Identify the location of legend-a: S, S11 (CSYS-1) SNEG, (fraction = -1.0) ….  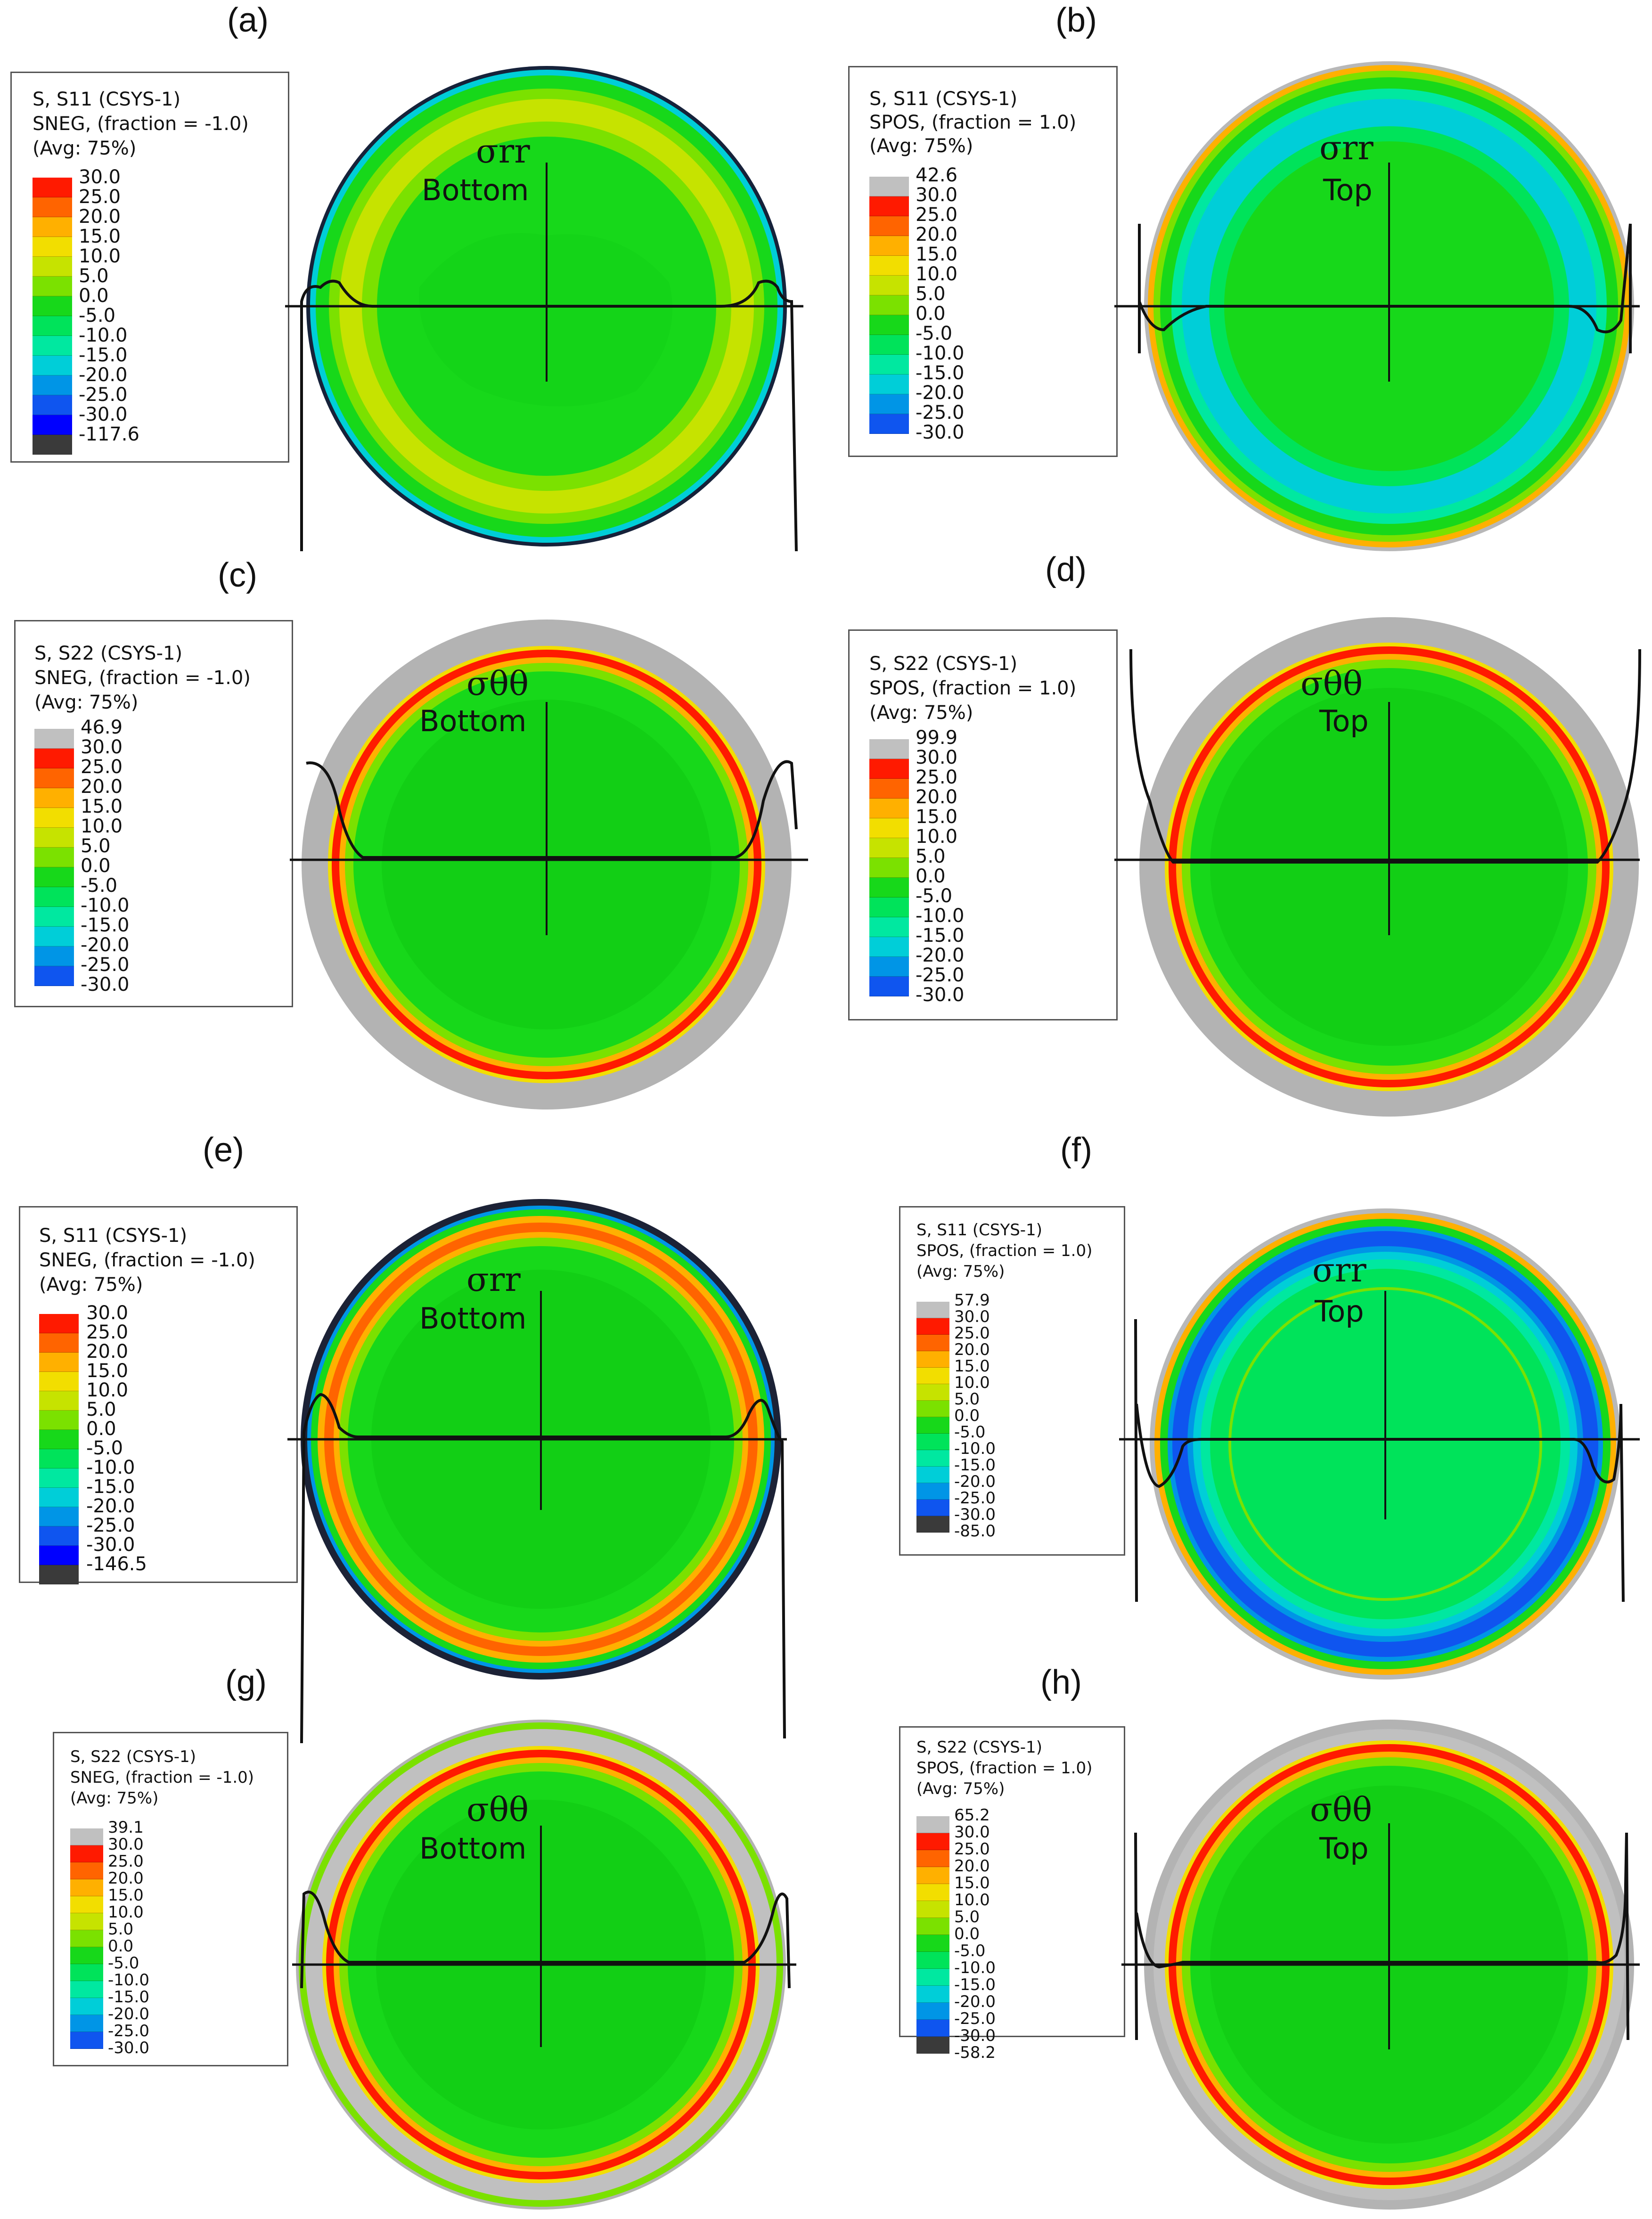
(150, 267).